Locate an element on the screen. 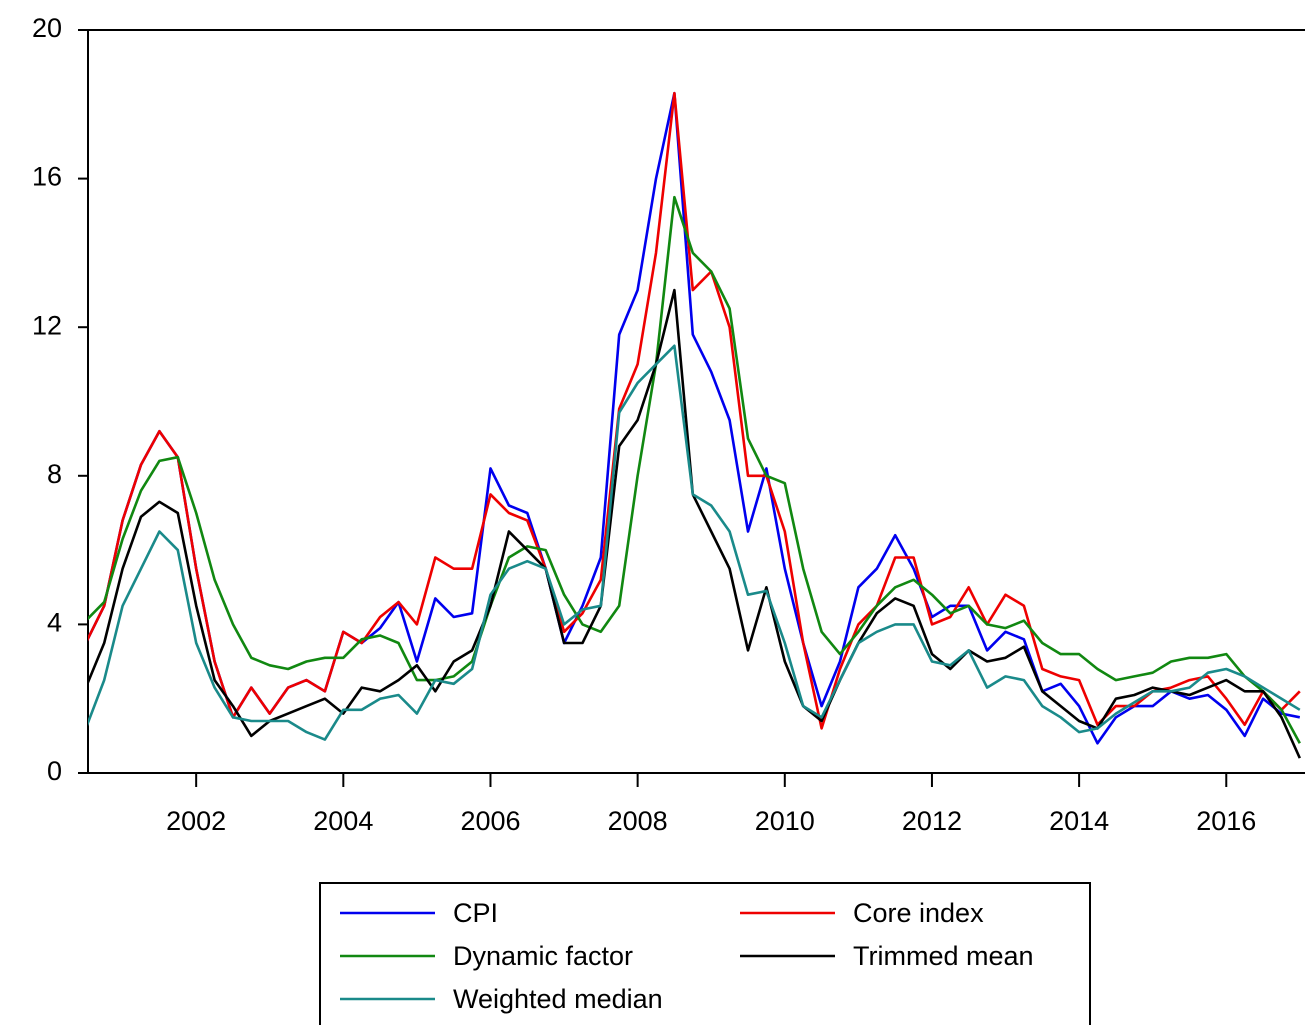 Image resolution: width=1305 pixels, height=1025 pixels. legend-label: Trimmed mean is located at coordinates (943, 956).